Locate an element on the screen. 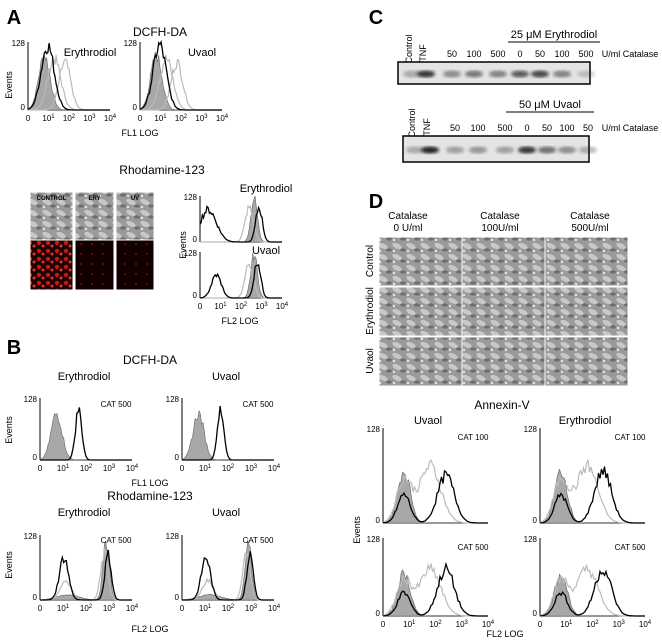 Image resolution: width=662 pixels, height=640 pixels. lane-label: 100 is located at coordinates (566, 128).